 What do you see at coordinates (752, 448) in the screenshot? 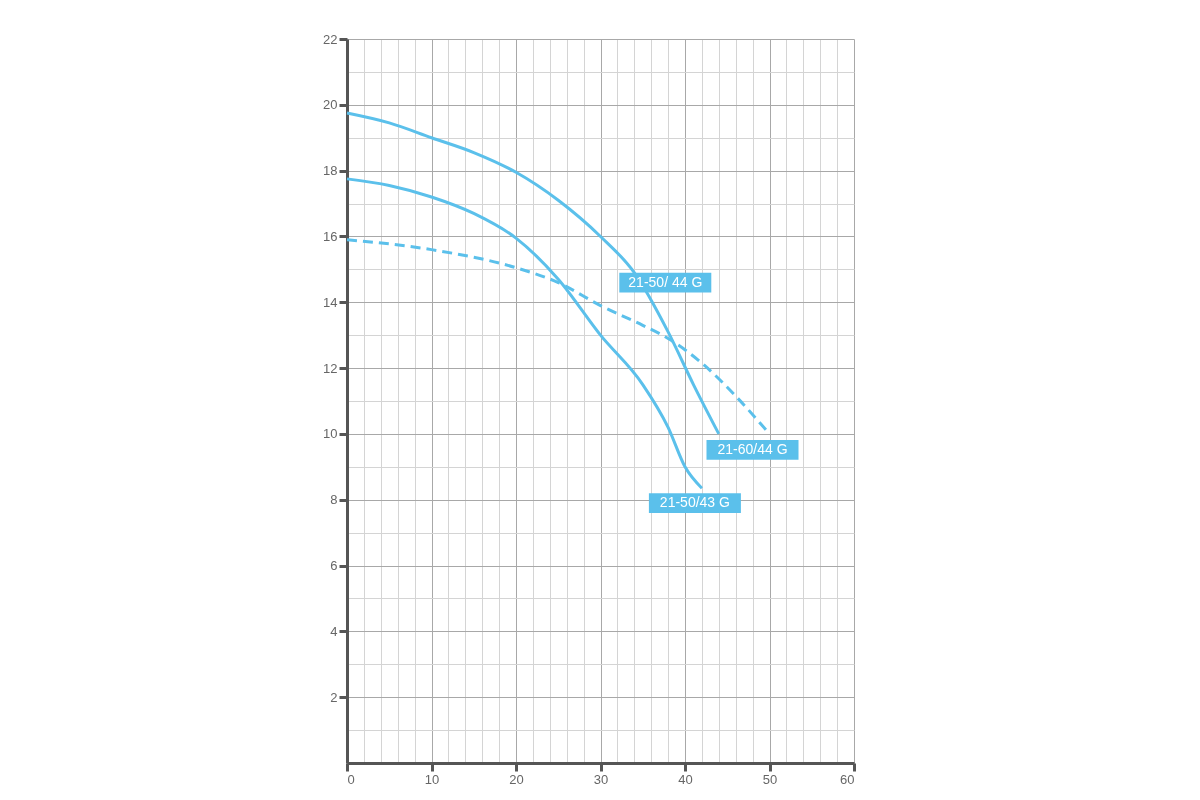
I see `annotation: 21-60/44 G` at bounding box center [752, 448].